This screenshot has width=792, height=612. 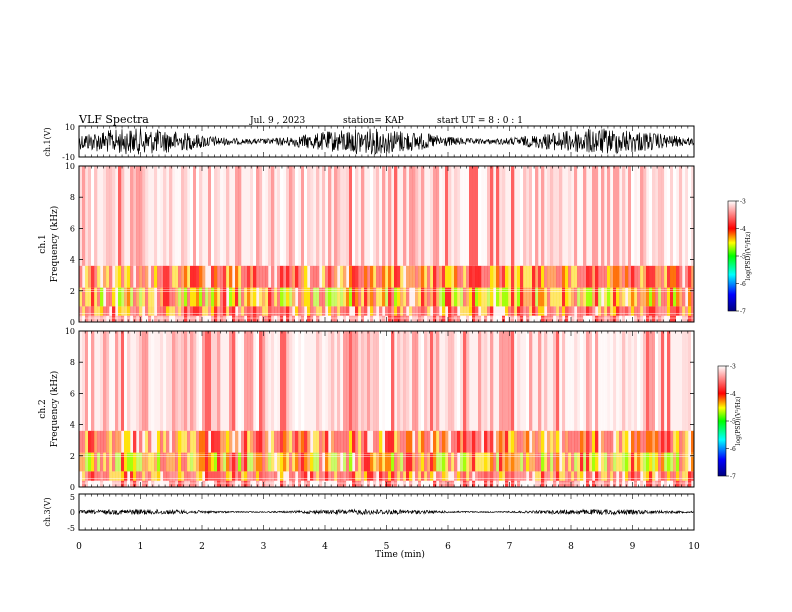 What do you see at coordinates (277, 121) in the screenshot?
I see `date-label: Jul. 9 , 2023` at bounding box center [277, 121].